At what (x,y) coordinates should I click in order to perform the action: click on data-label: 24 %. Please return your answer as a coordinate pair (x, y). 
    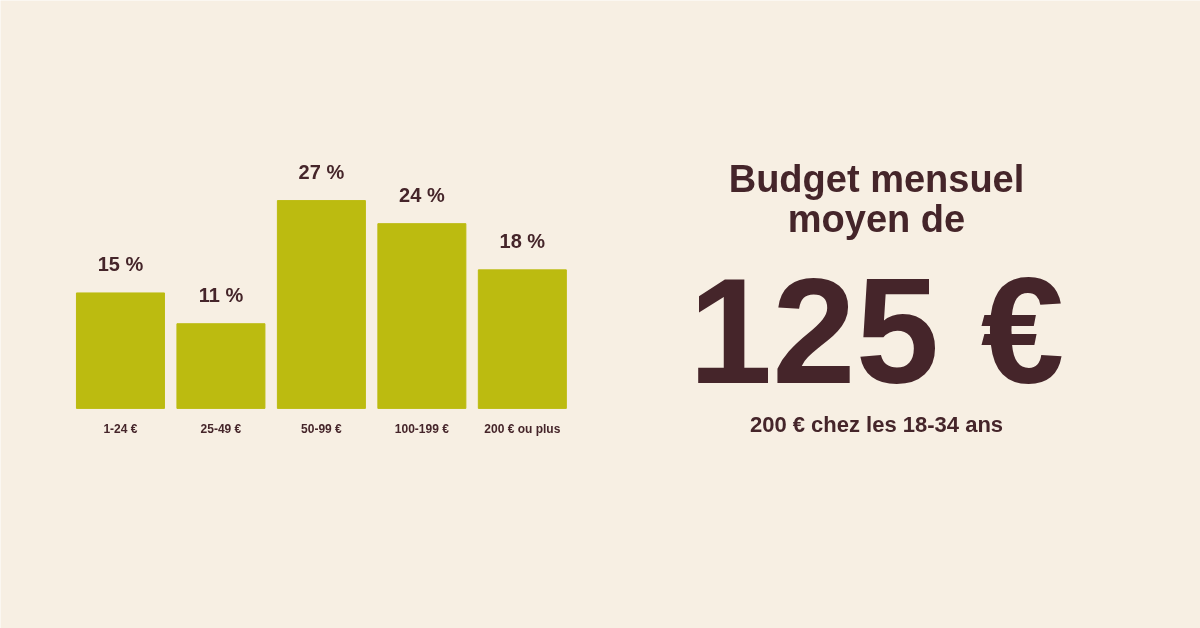
    Looking at the image, I should click on (422, 194).